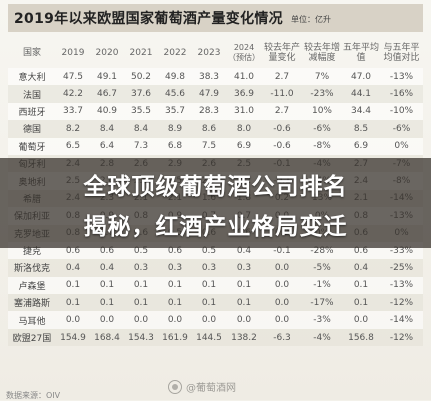 This screenshot has width=431, height=401. Describe the element at coordinates (361, 337) in the screenshot. I see `value-cell: 156.8` at that location.